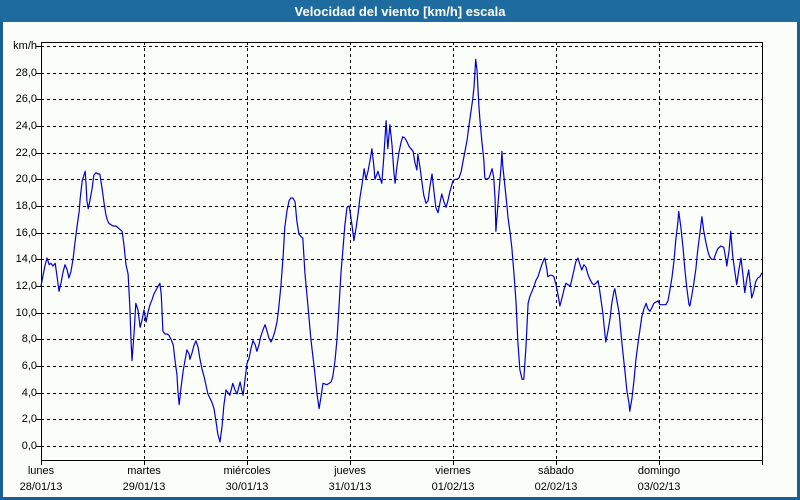 This screenshot has width=800, height=500. What do you see at coordinates (556, 479) in the screenshot?
I see `x-day-label: sábado 02/02/13` at bounding box center [556, 479].